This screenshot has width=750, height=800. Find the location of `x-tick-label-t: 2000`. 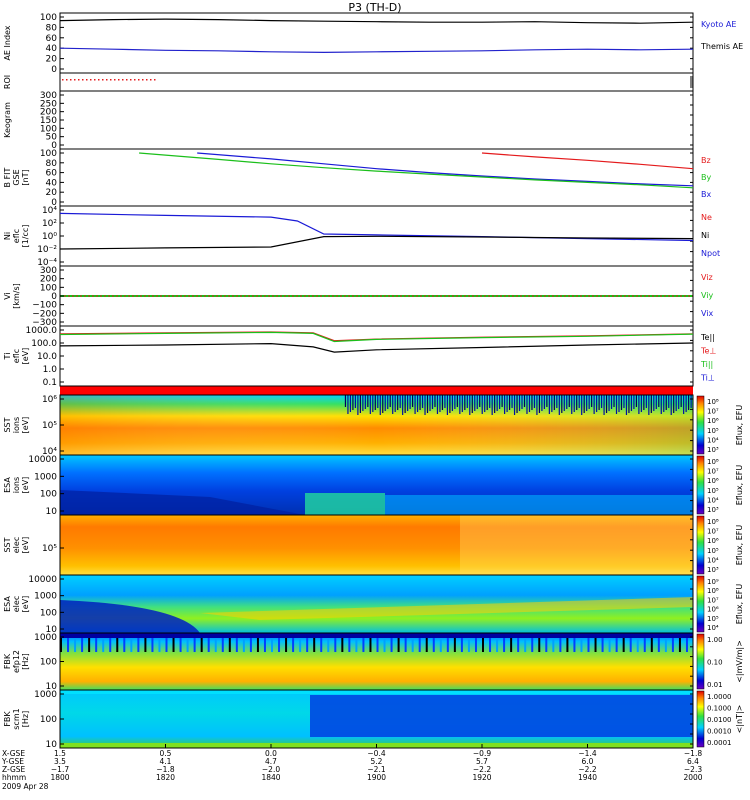

x-tick-label-t: 2000 is located at coordinates (692, 777).